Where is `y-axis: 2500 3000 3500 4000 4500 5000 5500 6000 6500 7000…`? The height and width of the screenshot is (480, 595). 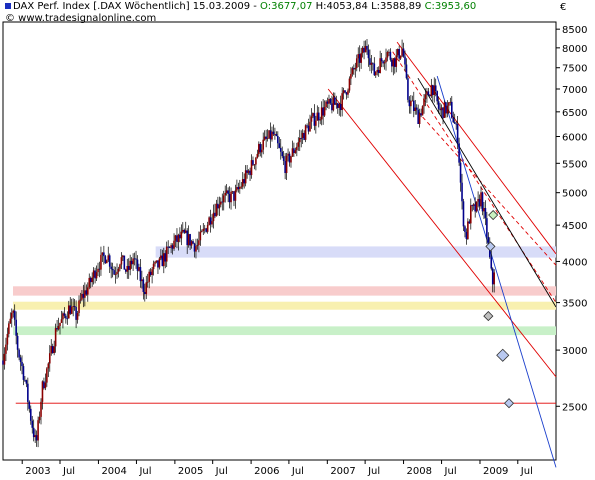
y-axis: 2500 3000 3500 4000 4500 5000 5500 6000 6500 7000… is located at coordinates (571, 219).